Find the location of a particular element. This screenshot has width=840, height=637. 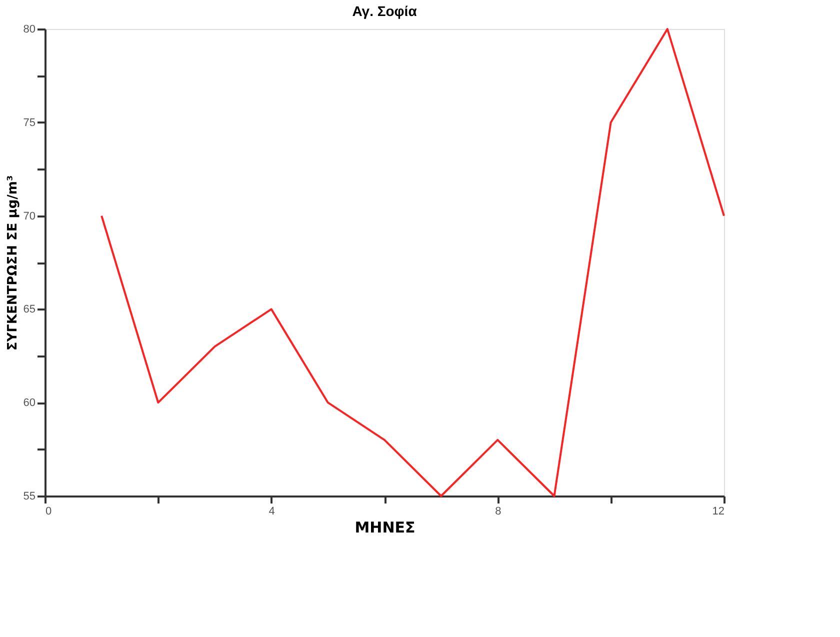

y-tick-label: 65 is located at coordinates (29, 310).